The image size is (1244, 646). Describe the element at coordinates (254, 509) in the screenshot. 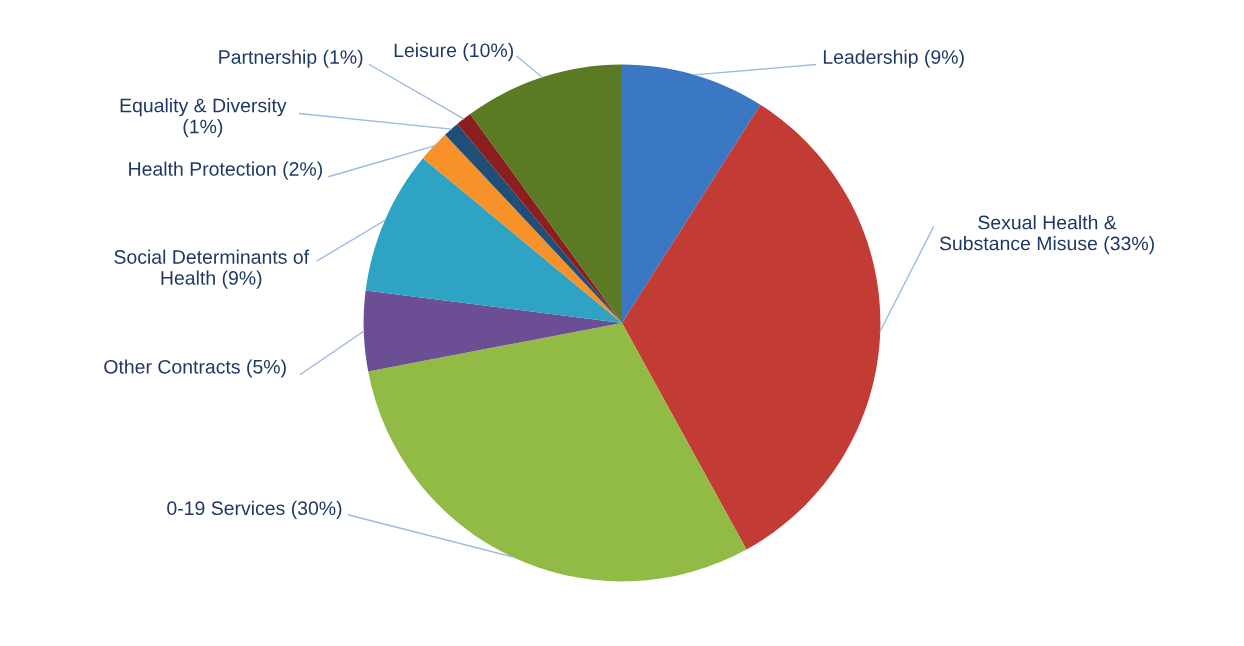

I see `slice-label: 0-19 Services (30%)` at that location.